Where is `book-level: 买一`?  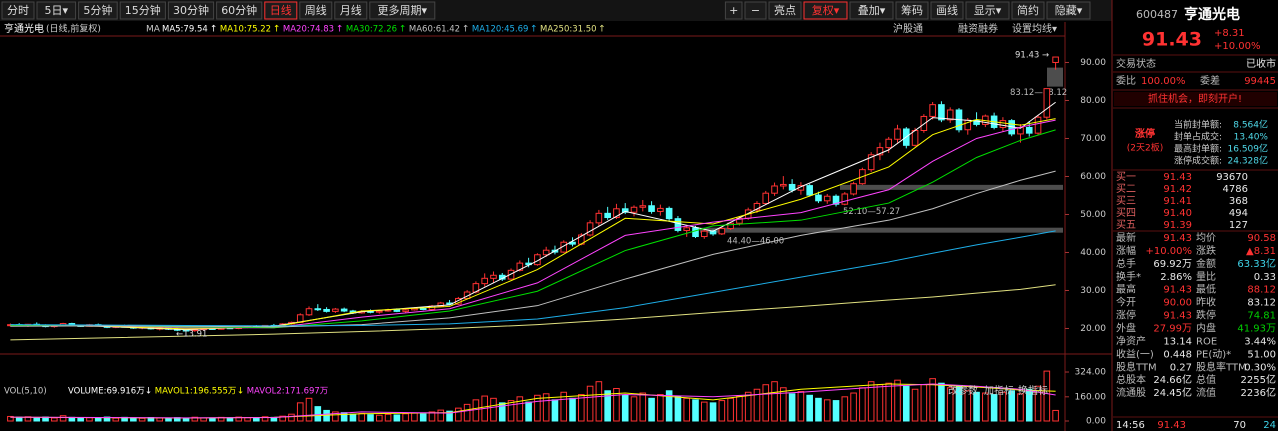 book-level: 买一 is located at coordinates (1126, 177).